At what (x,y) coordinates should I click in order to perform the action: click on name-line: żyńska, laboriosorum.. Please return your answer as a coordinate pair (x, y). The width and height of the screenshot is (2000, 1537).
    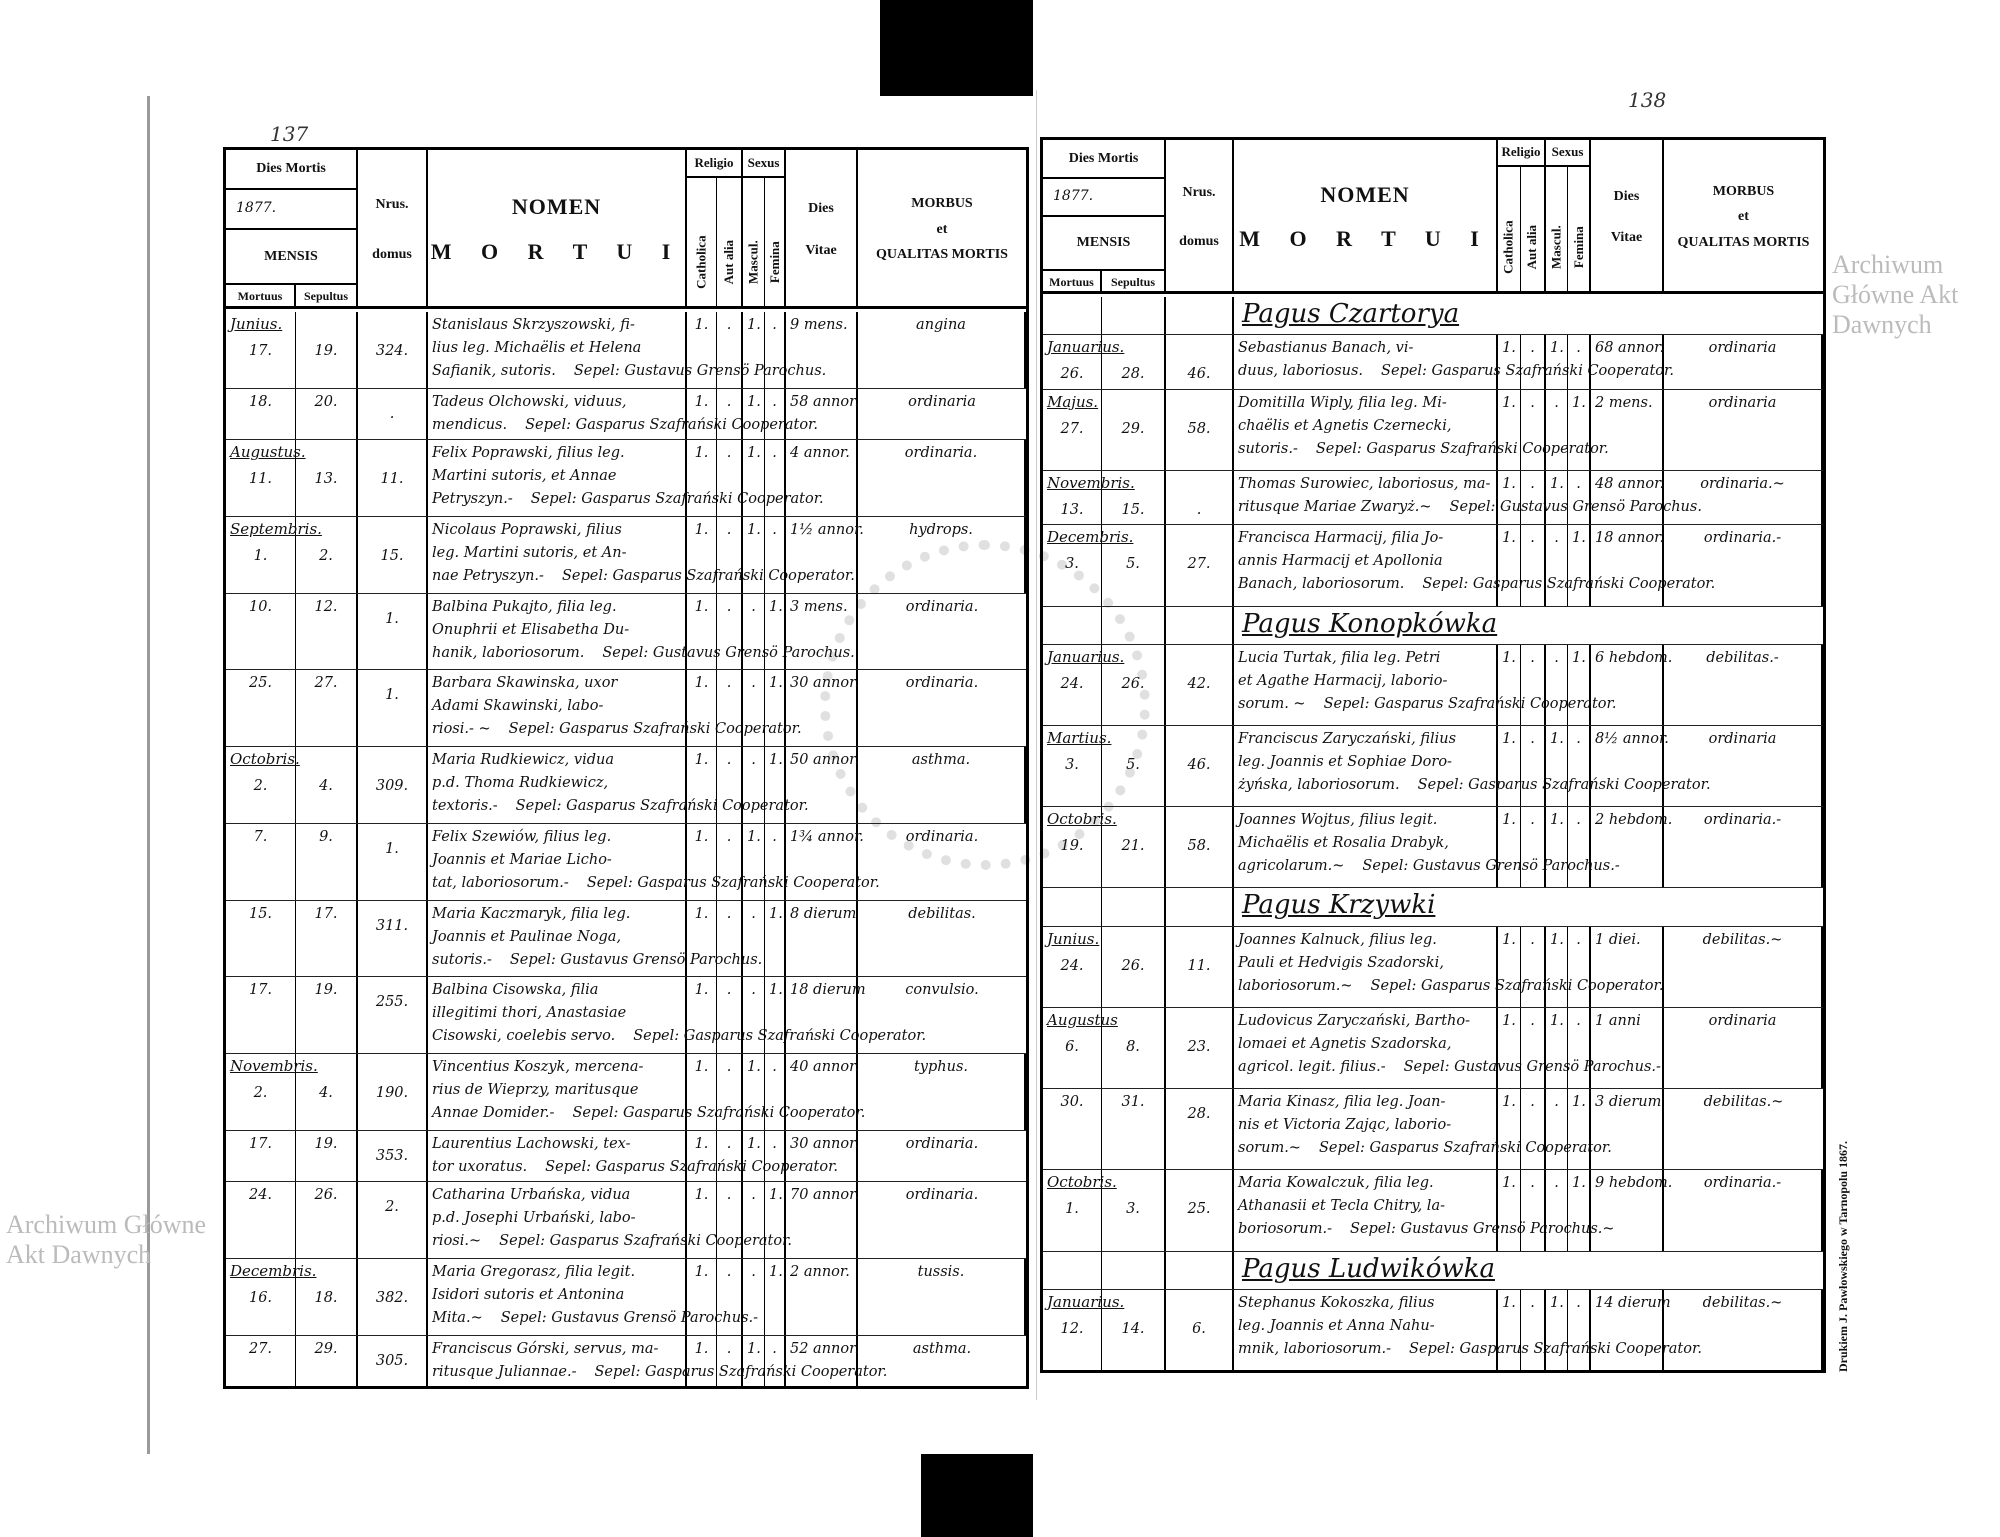
    Looking at the image, I should click on (1319, 785).